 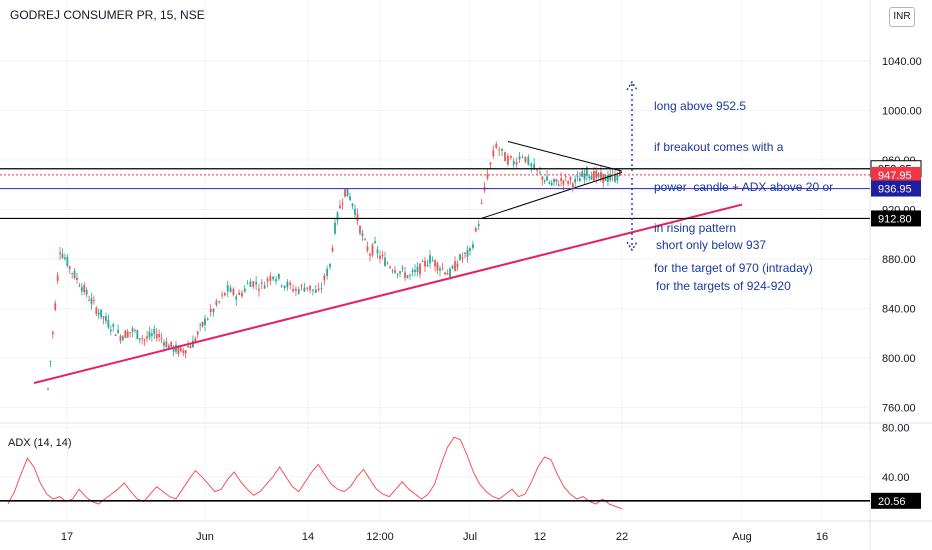 I want to click on adx-line, so click(x=315, y=473).